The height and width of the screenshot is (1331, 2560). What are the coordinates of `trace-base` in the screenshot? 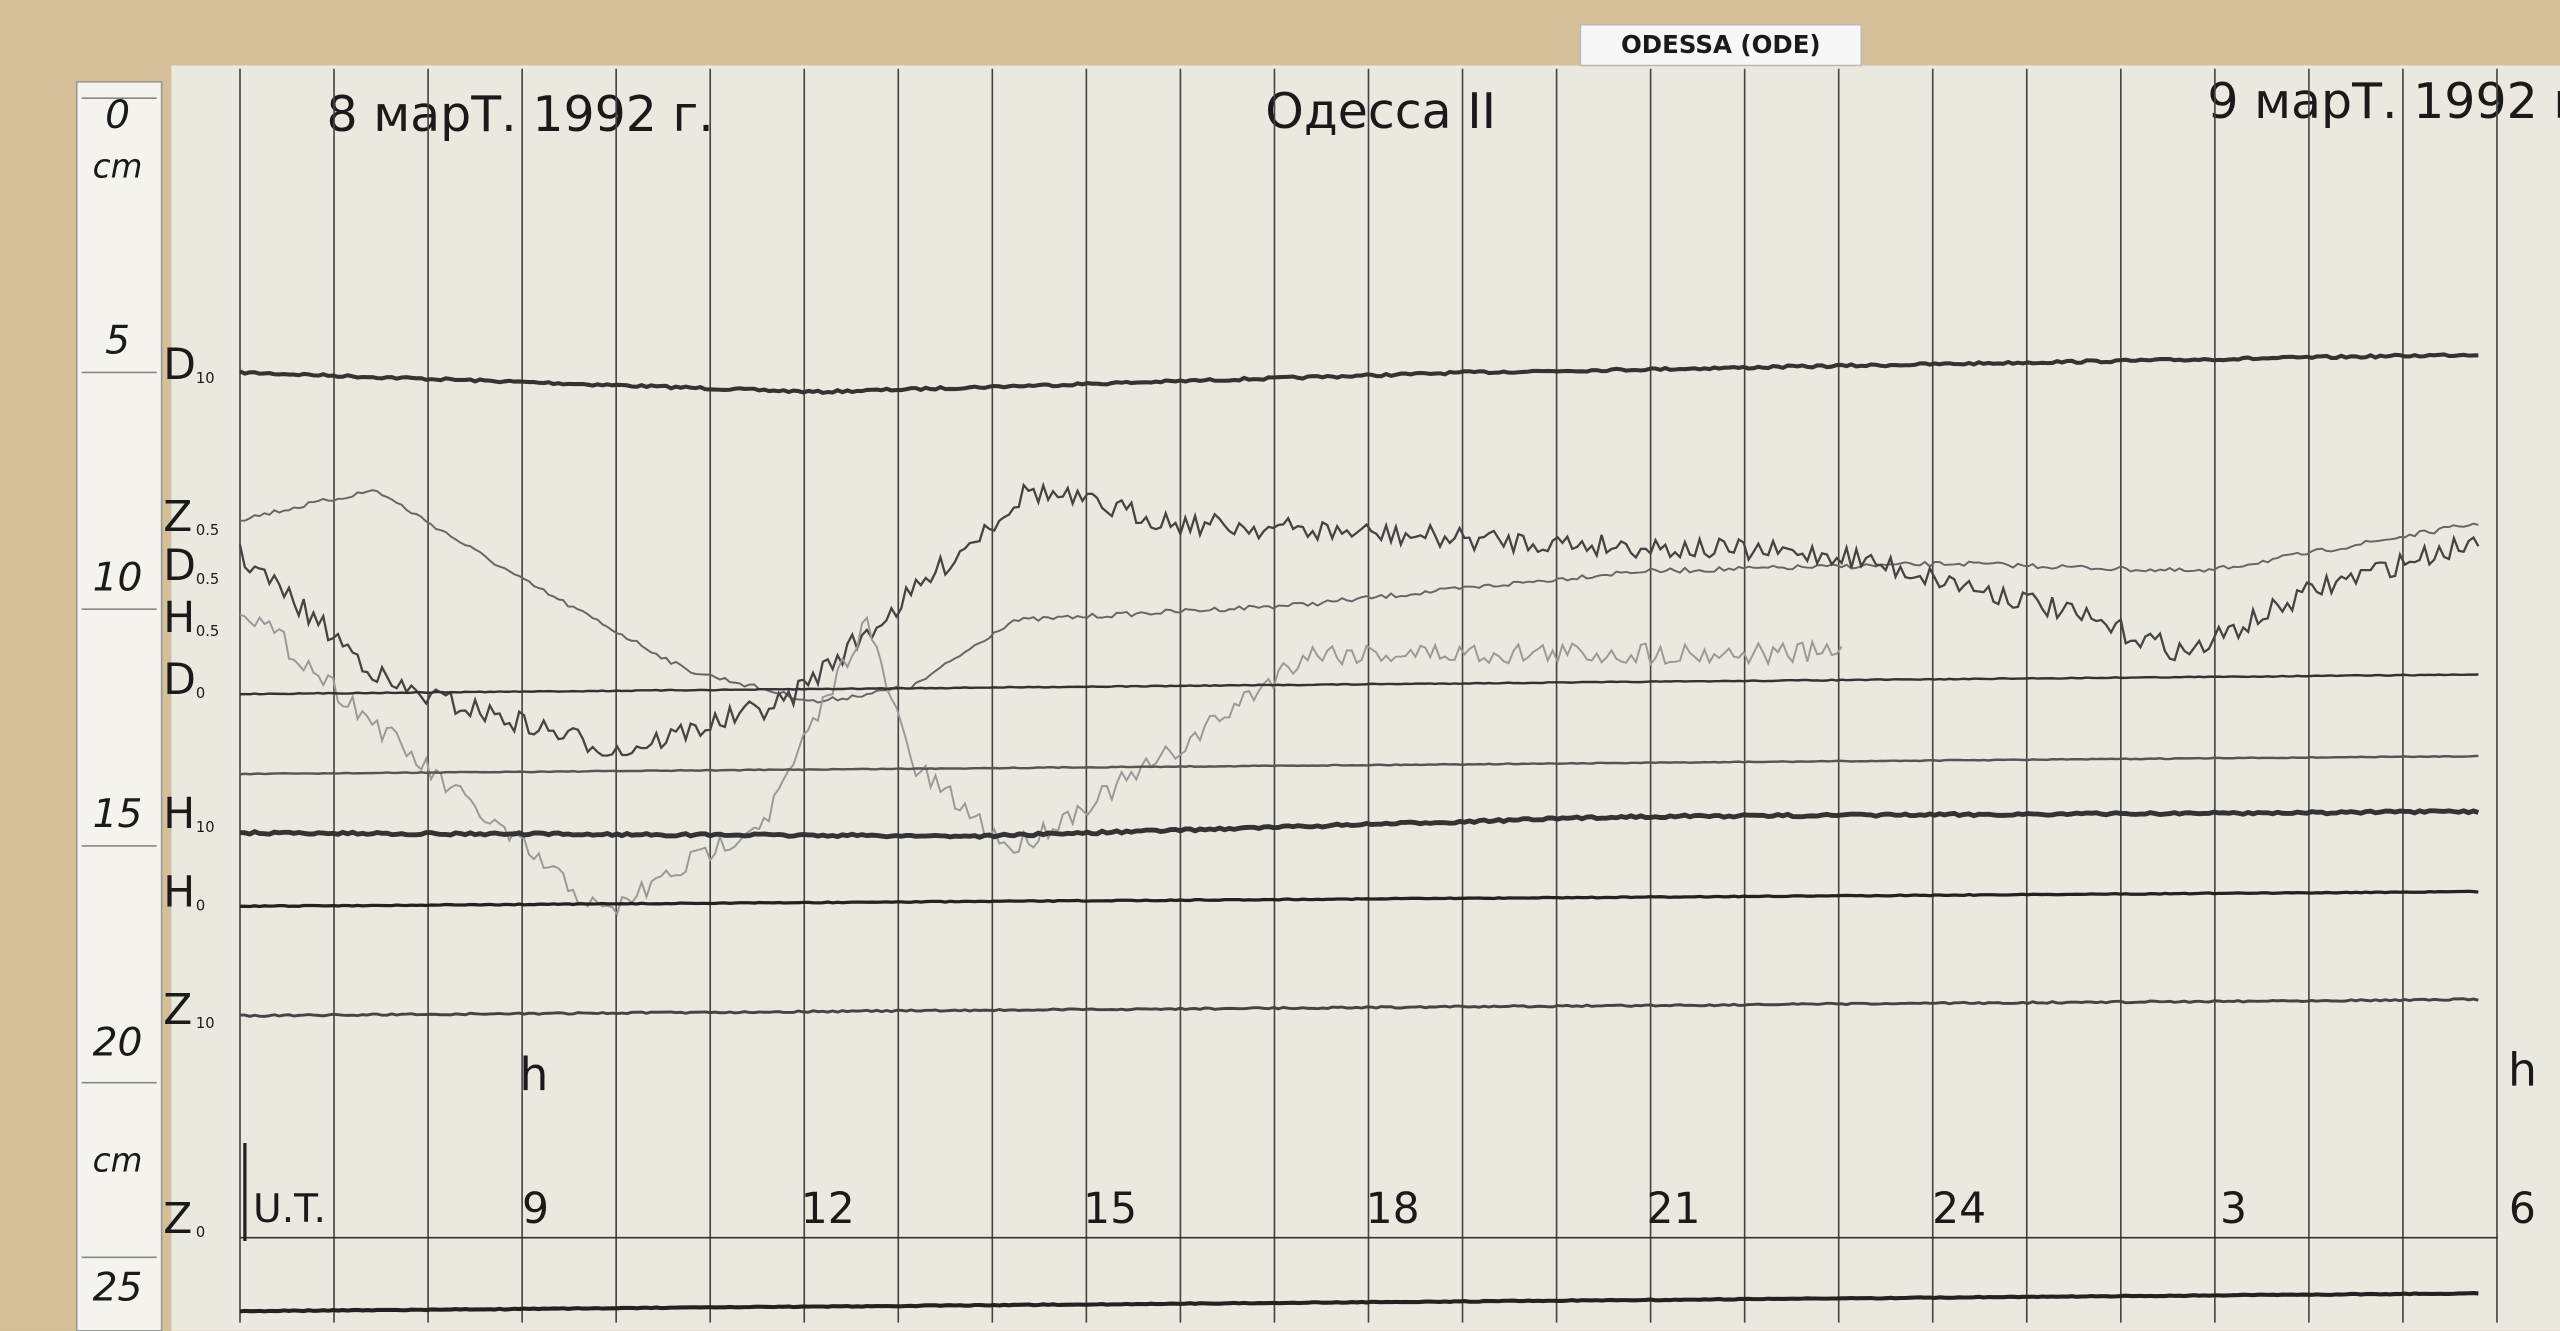 It's located at (1359, 765).